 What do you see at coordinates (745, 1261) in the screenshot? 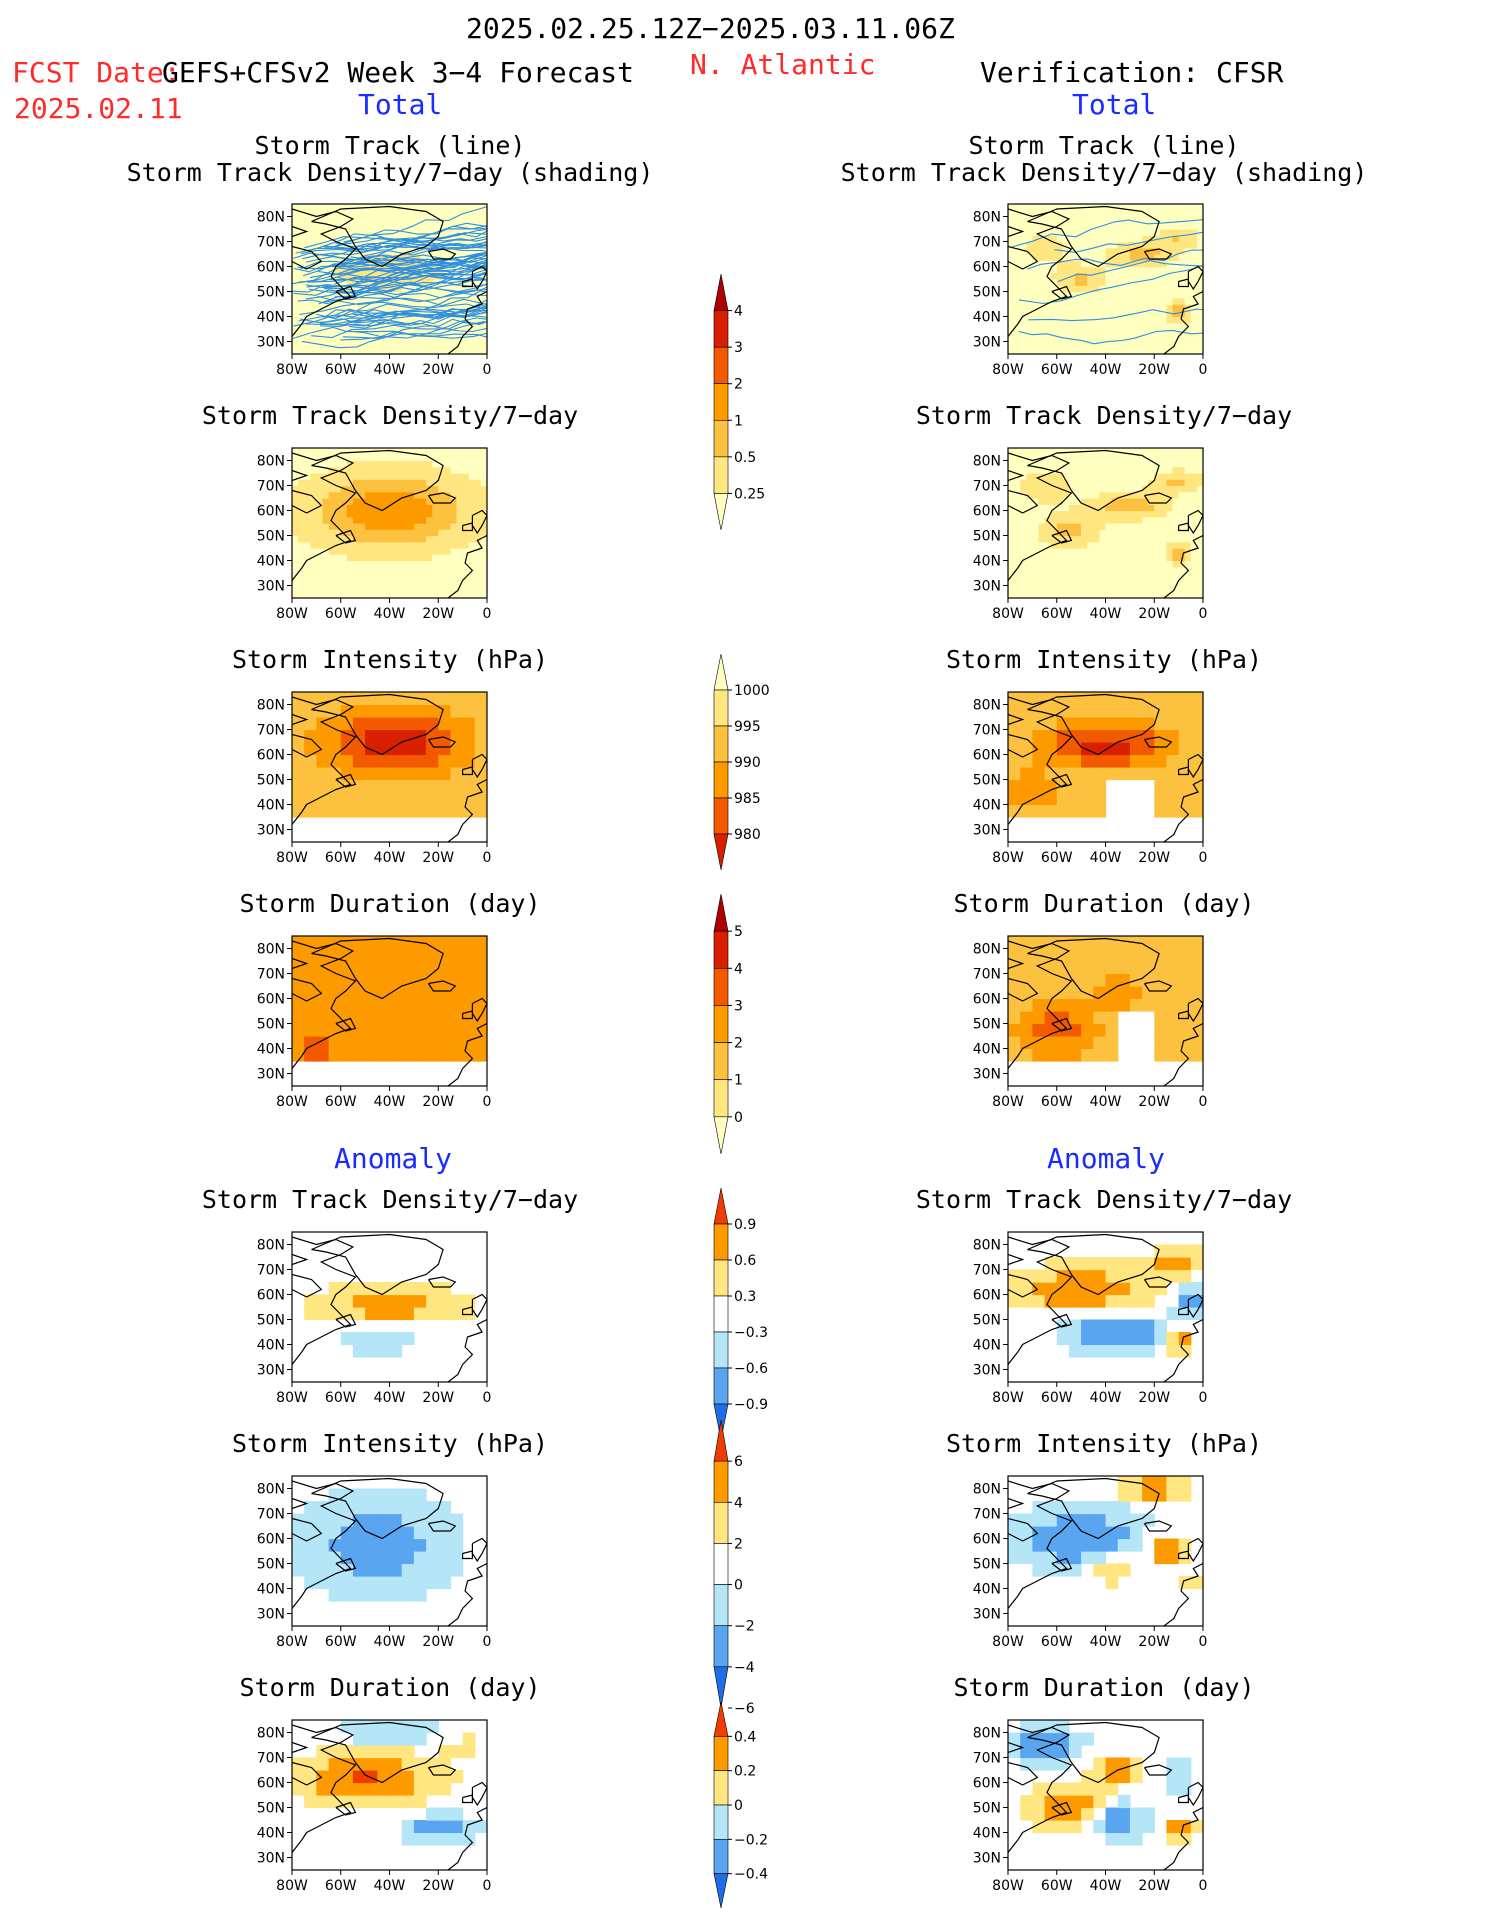
I see `colorbar-label: 0.6` at bounding box center [745, 1261].